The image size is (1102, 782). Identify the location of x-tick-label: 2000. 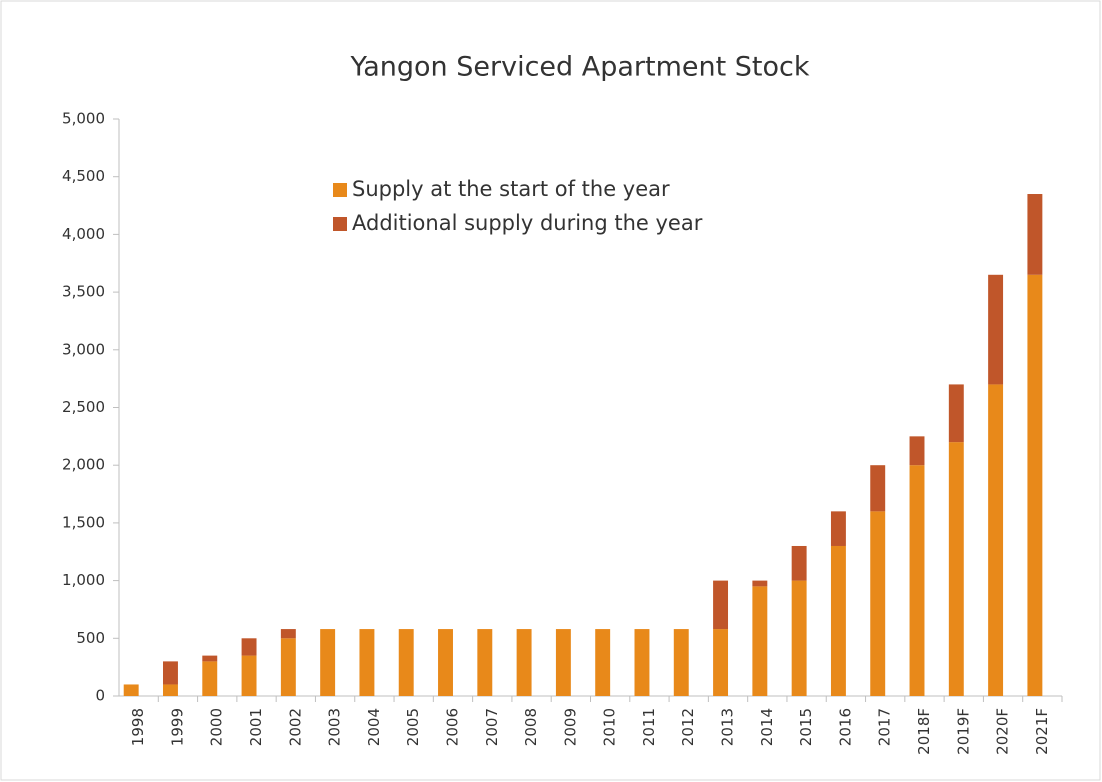
(217, 727).